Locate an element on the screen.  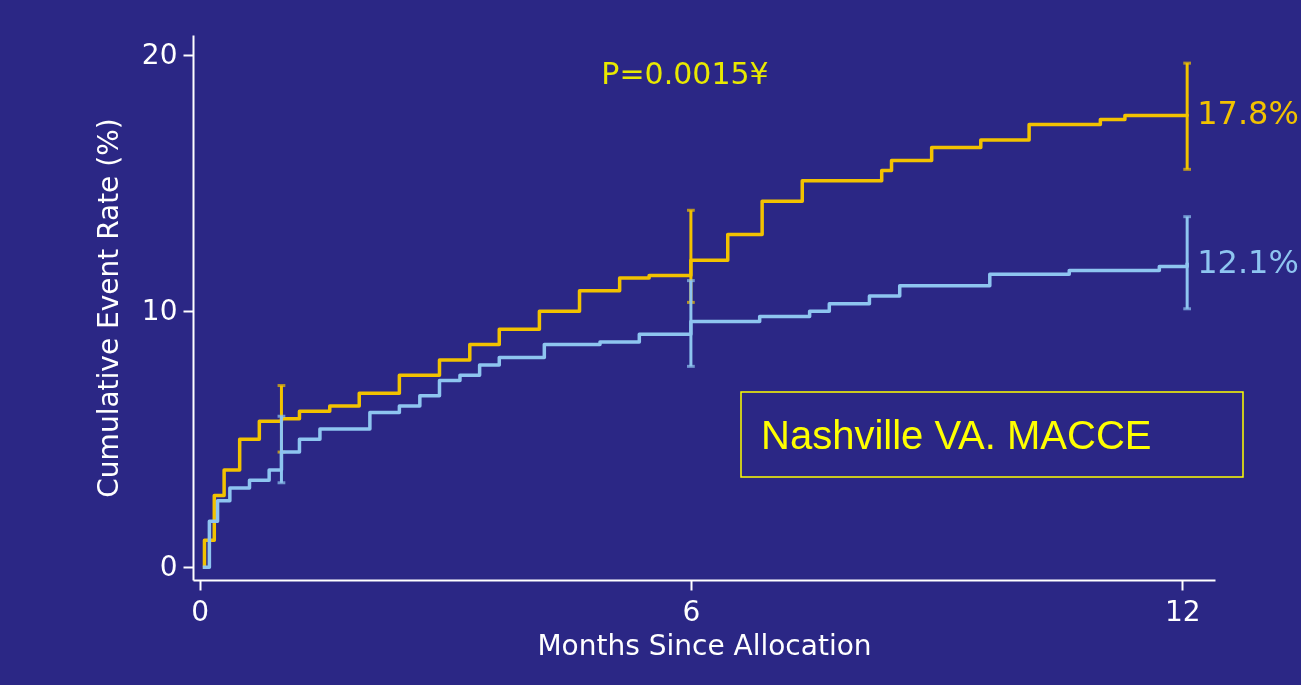
y-tick-label: 0 is located at coordinates (168, 566).